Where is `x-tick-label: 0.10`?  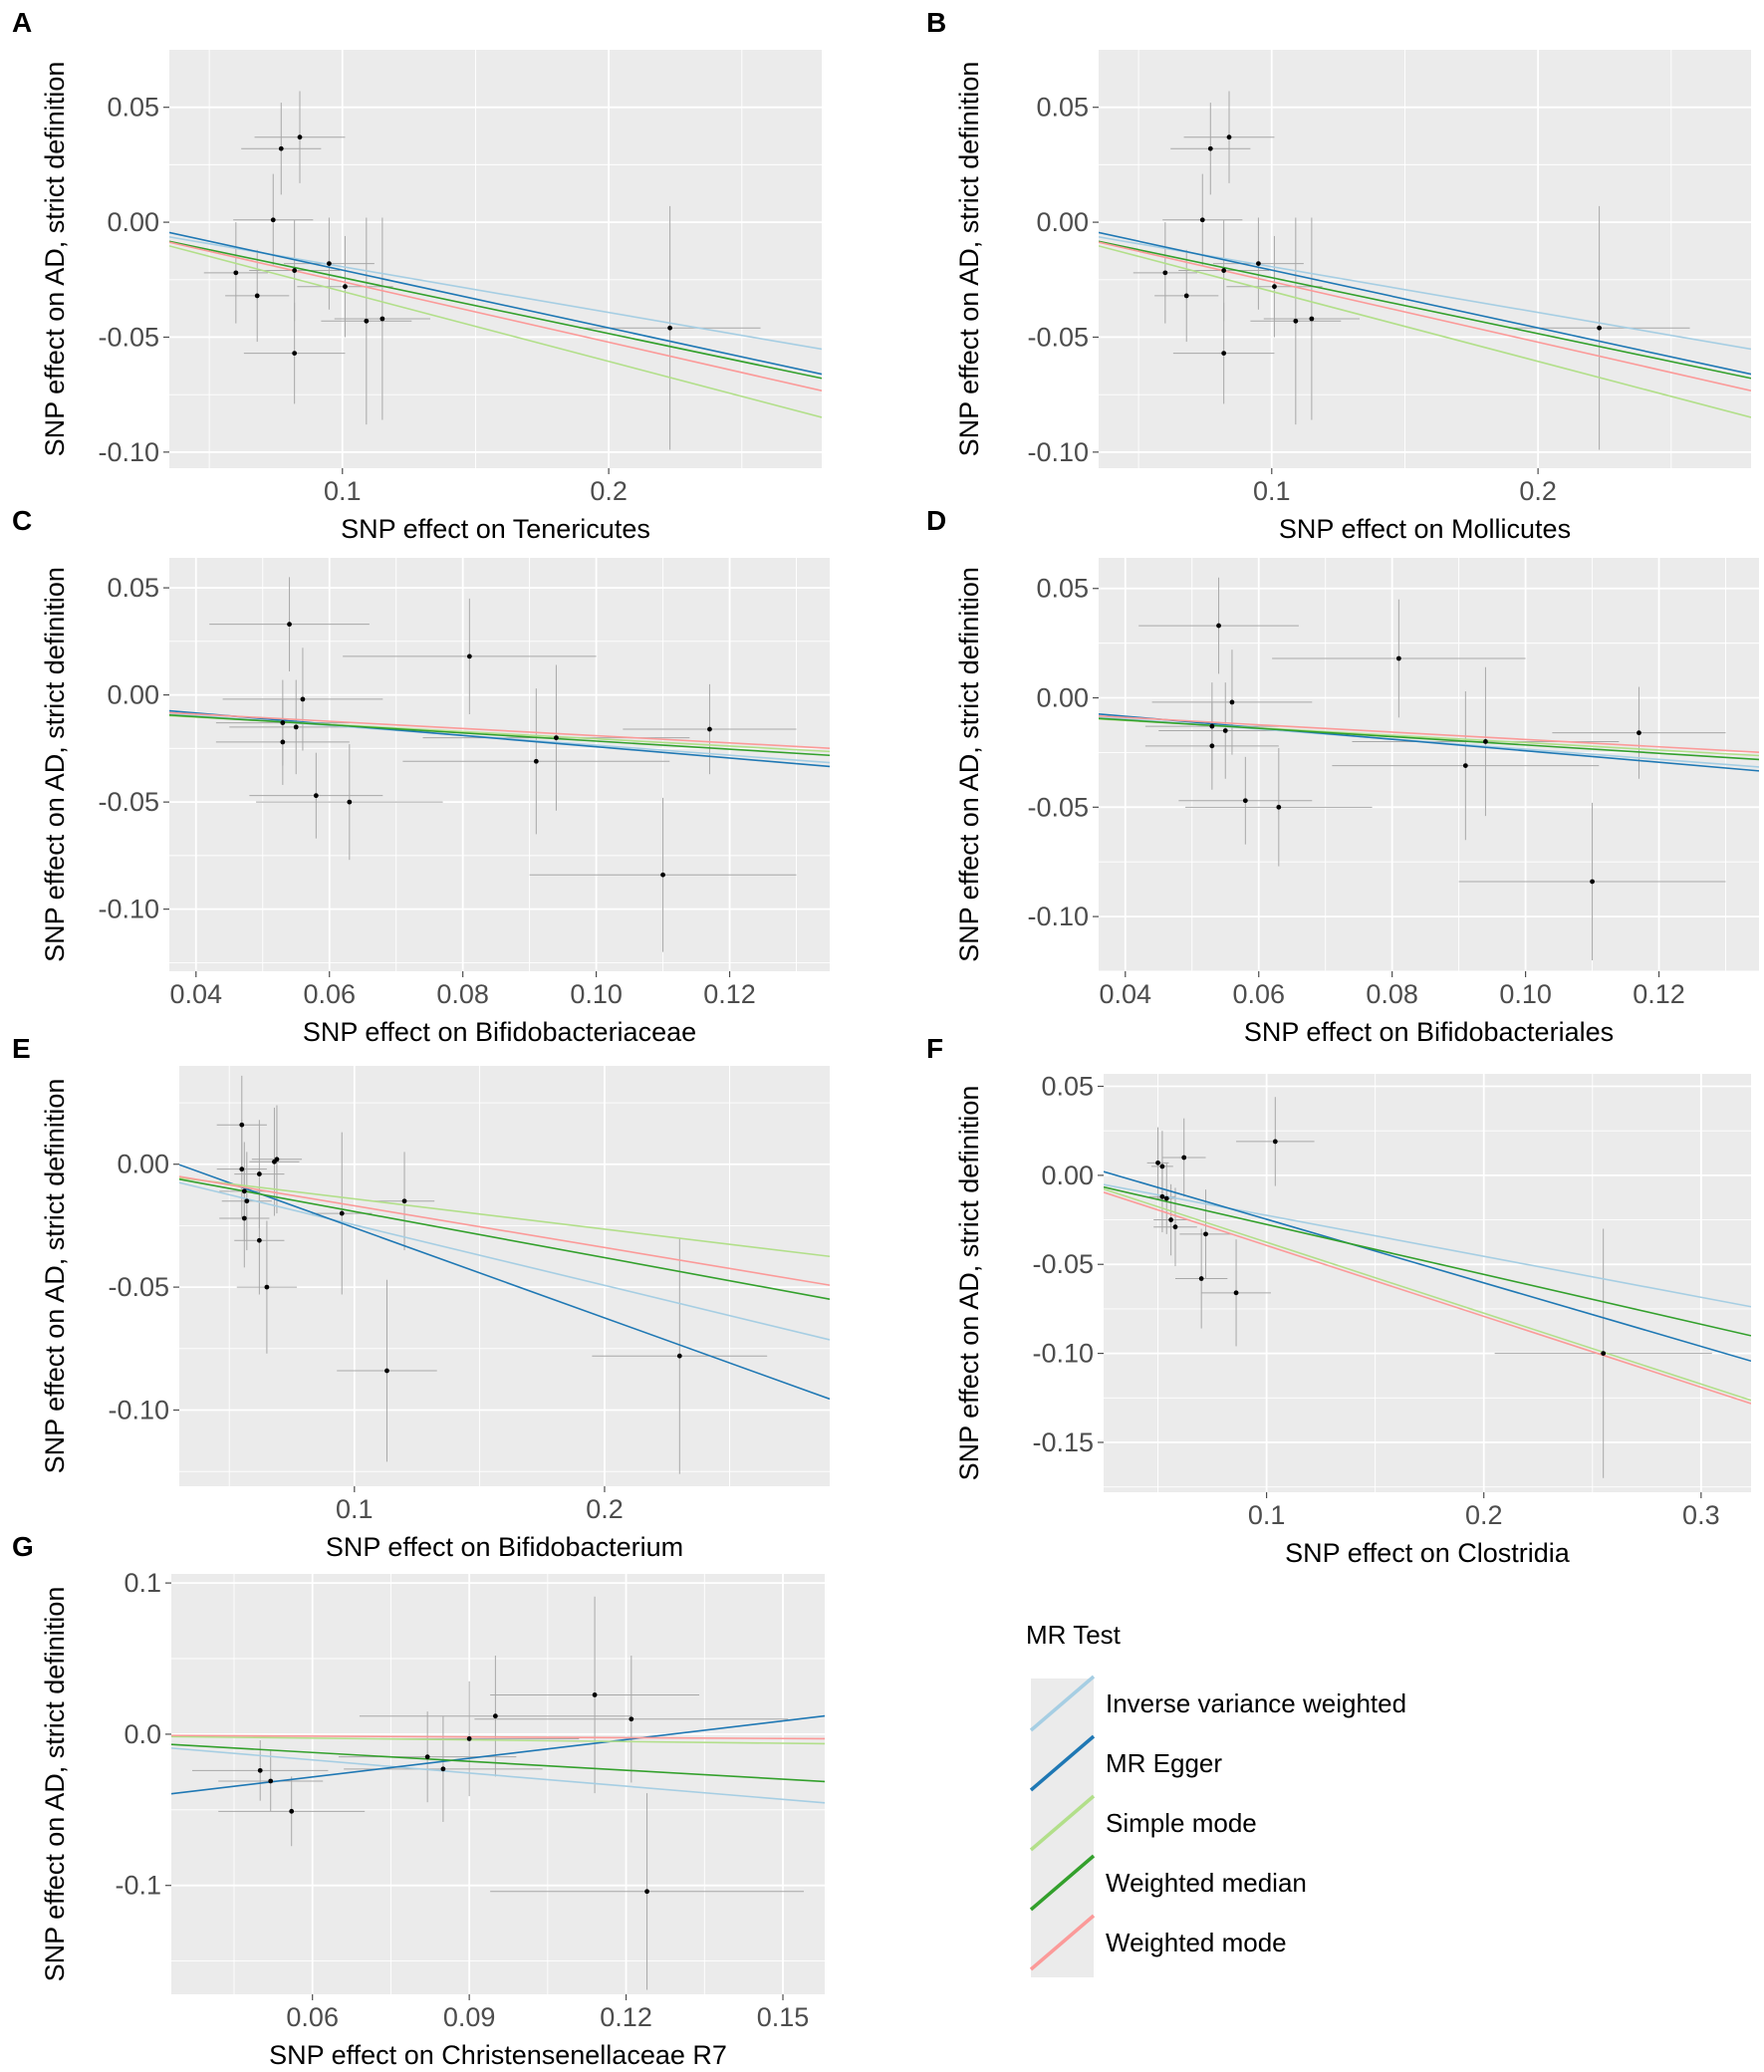 x-tick-label: 0.10 is located at coordinates (596, 994).